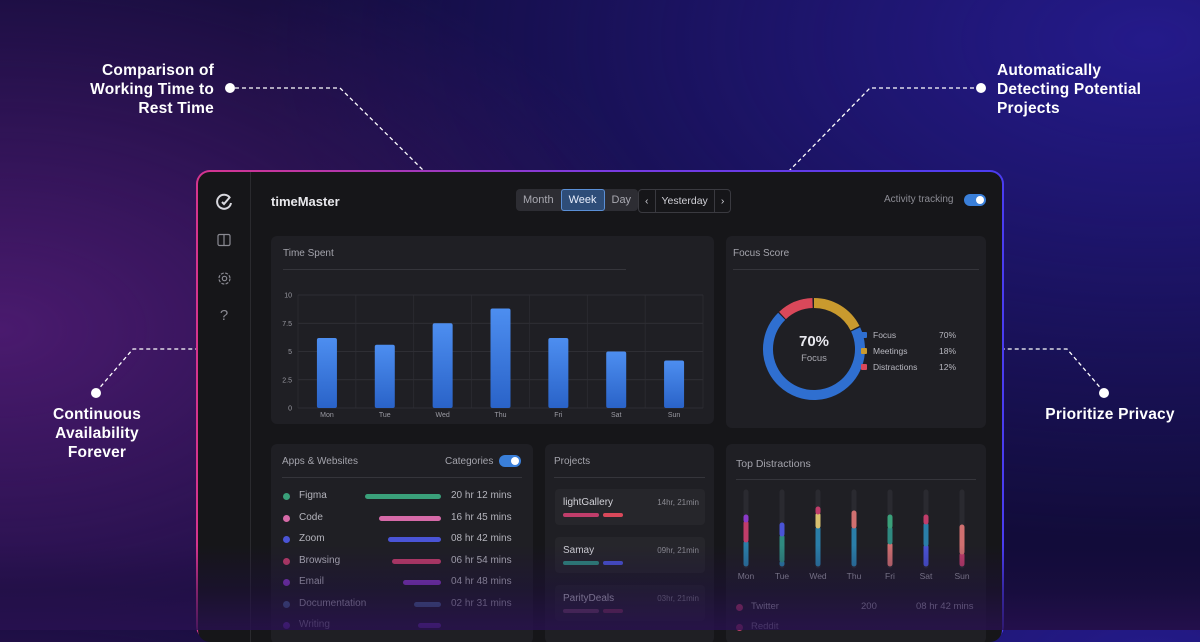 Image resolution: width=1200 pixels, height=642 pixels. Describe the element at coordinates (975, 200) in the screenshot. I see `activity-tracking-toggle` at that location.